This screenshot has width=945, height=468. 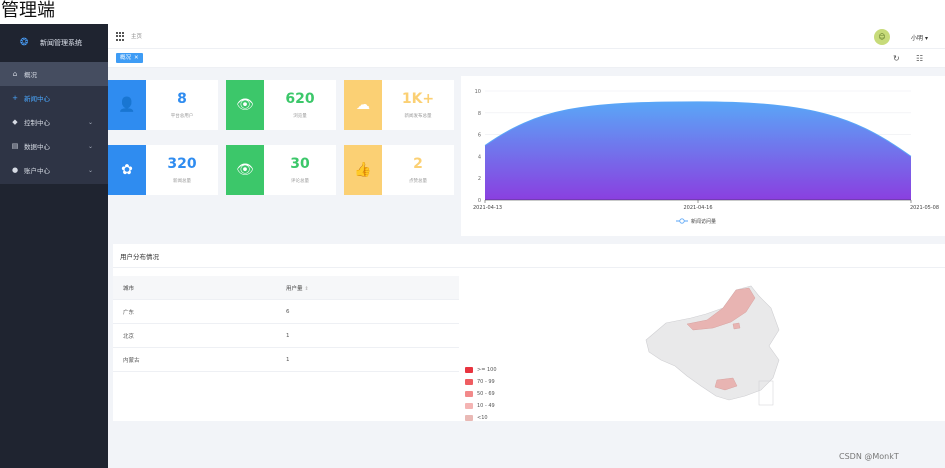 What do you see at coordinates (481, 370) in the screenshot?
I see `legend-item: >= 100` at bounding box center [481, 370].